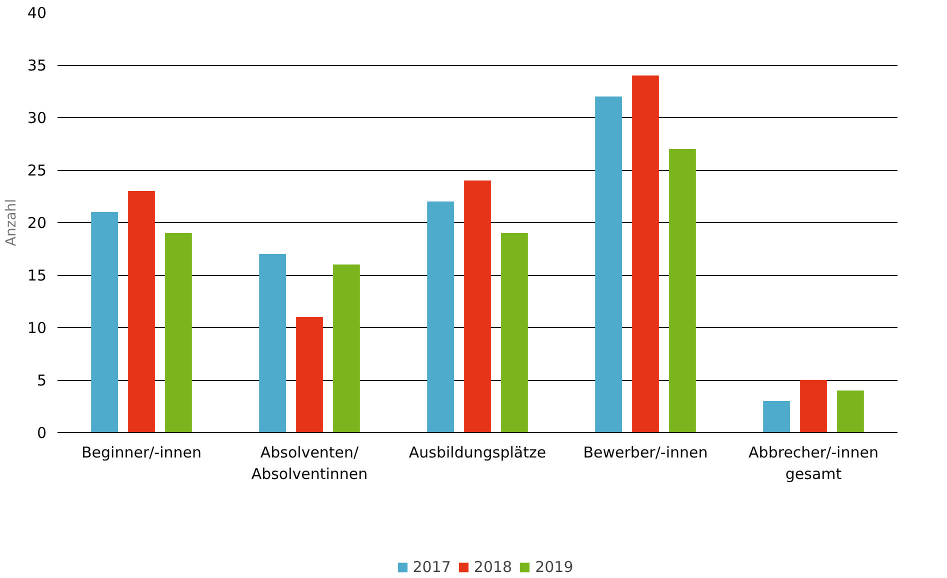 The height and width of the screenshot is (578, 947). Describe the element at coordinates (37, 171) in the screenshot. I see `y-tick-label: 25` at that location.